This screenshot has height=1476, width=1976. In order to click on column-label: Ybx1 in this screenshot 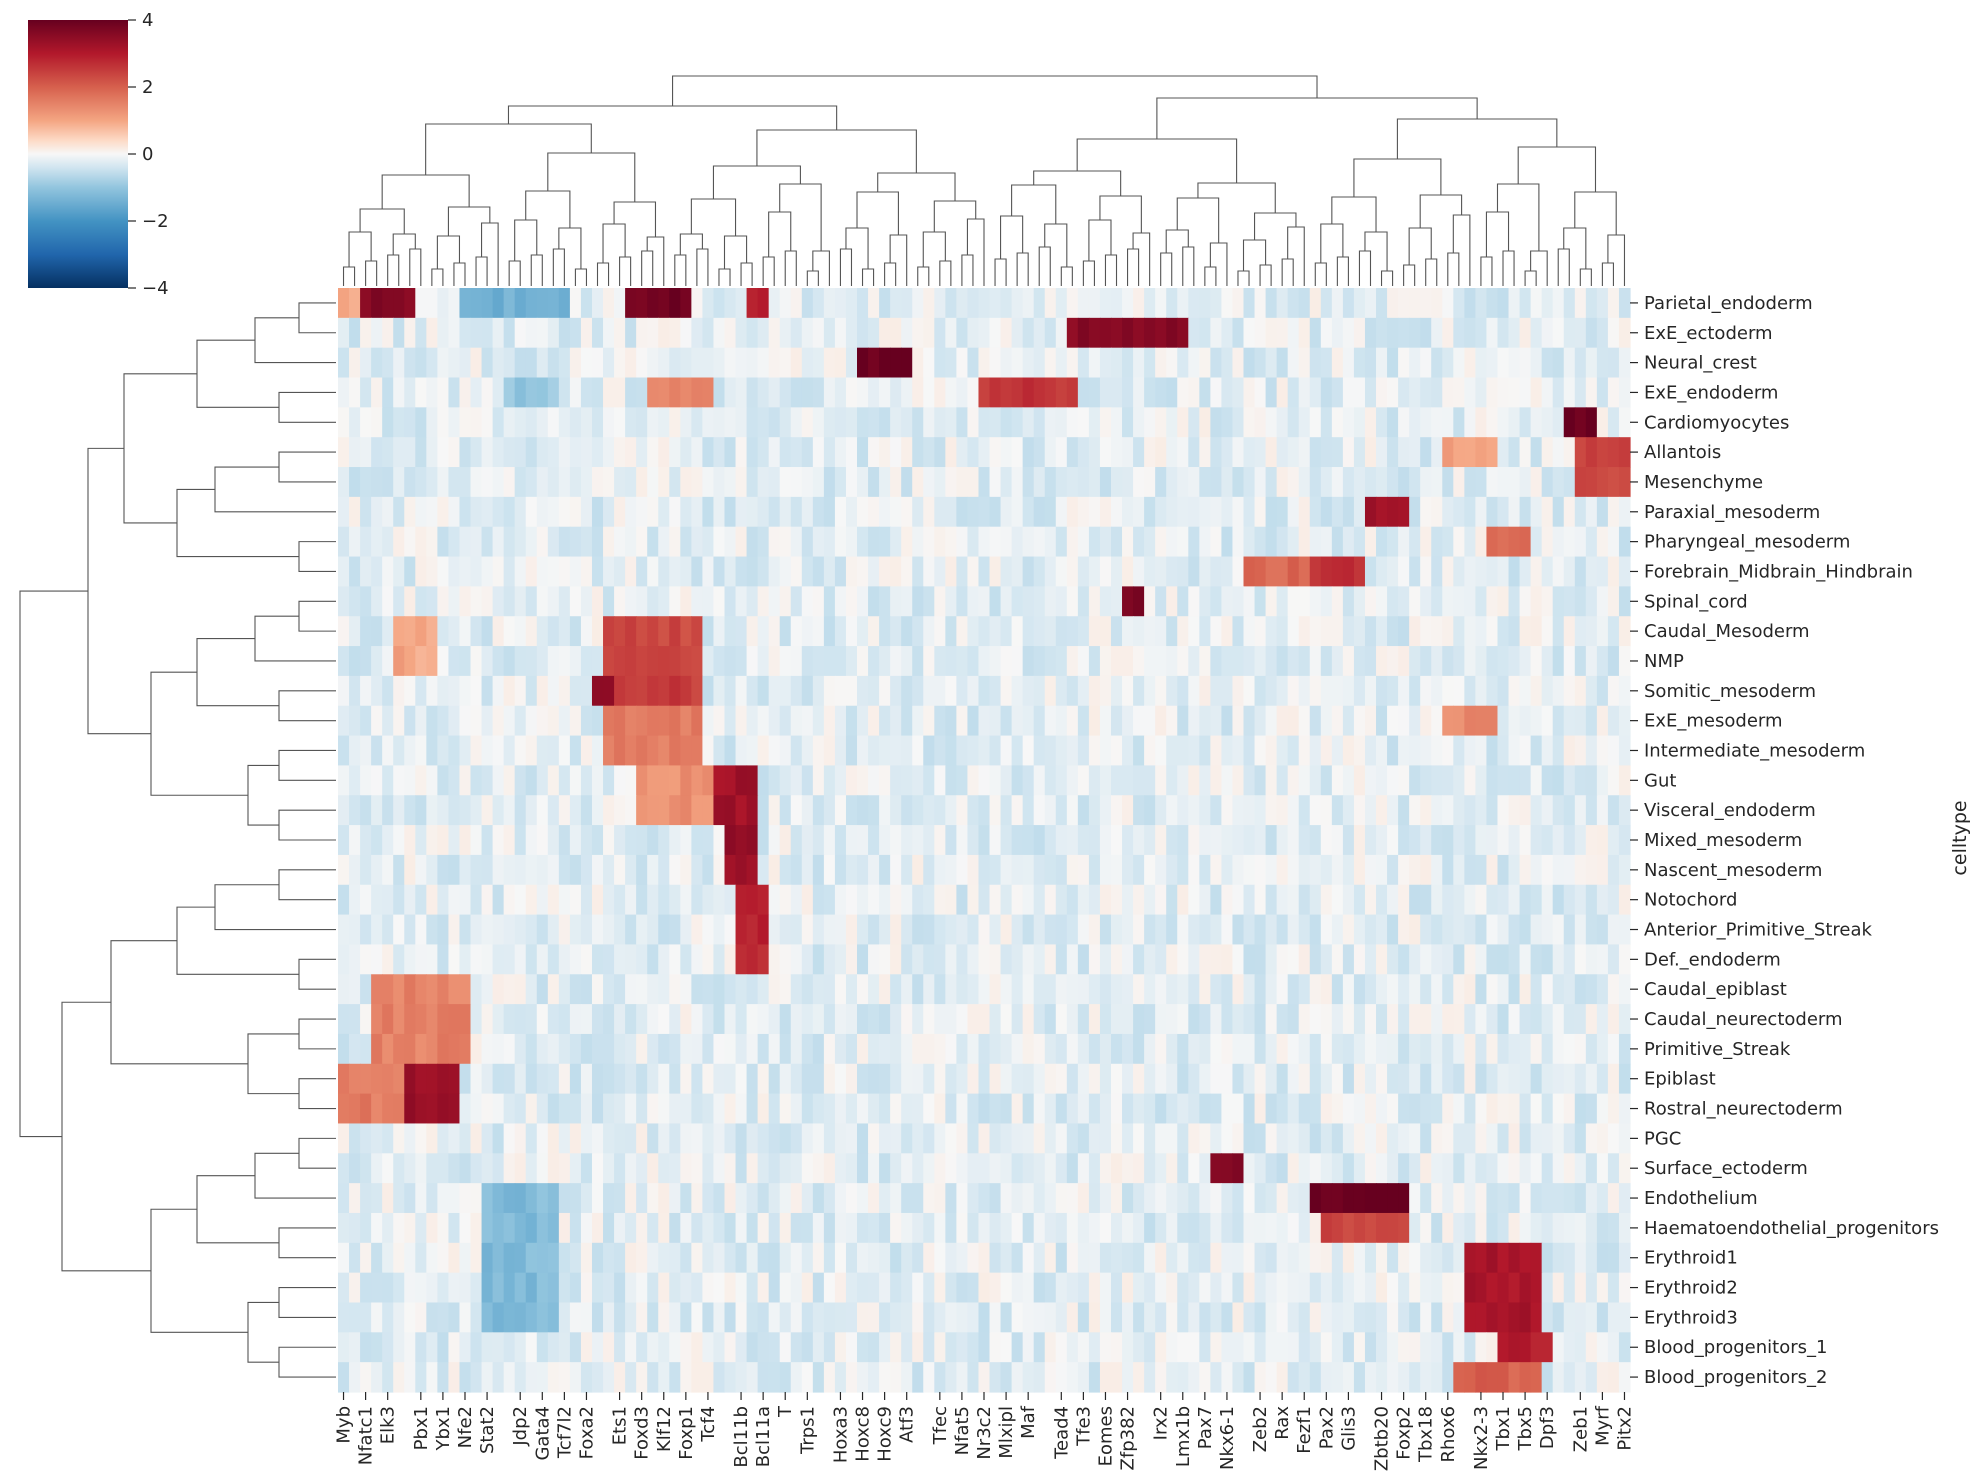, I will do `click(443, 1429)`.